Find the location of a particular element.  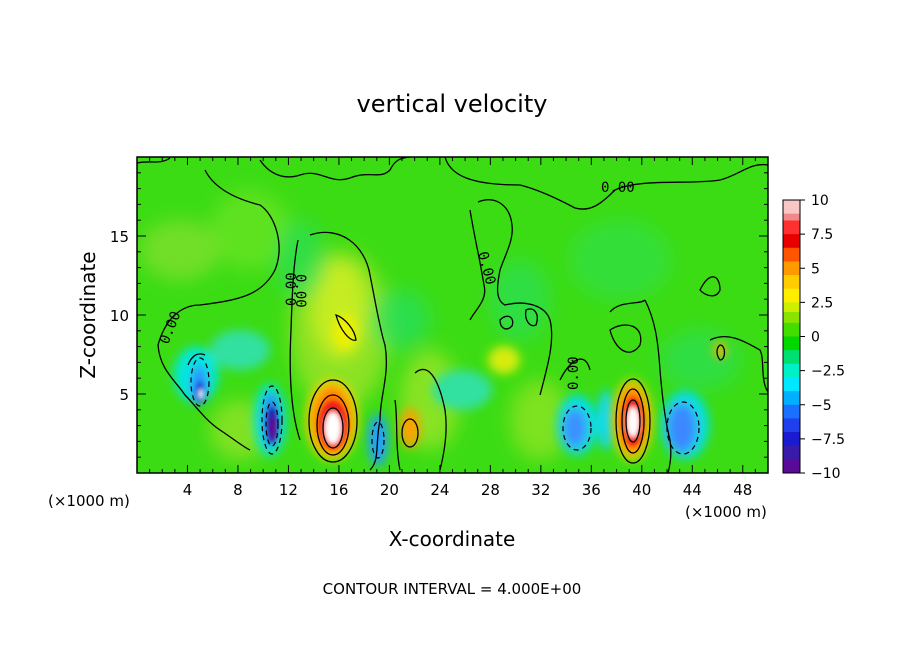

x-tick-label: 32 is located at coordinates (540, 490).